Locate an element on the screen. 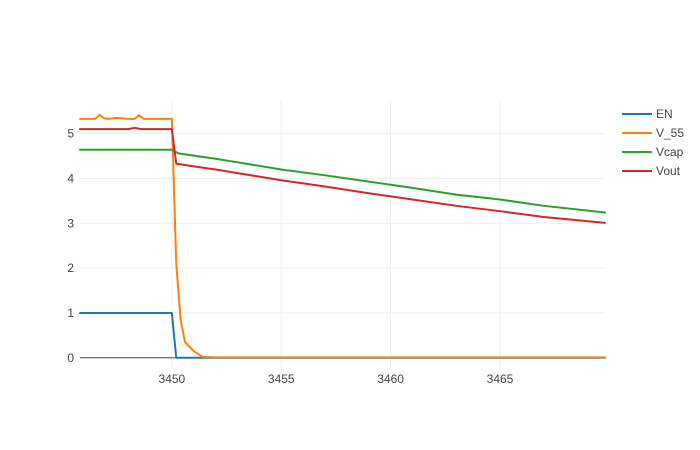 The width and height of the screenshot is (700, 450). y-tick-label: 2 is located at coordinates (70, 268).